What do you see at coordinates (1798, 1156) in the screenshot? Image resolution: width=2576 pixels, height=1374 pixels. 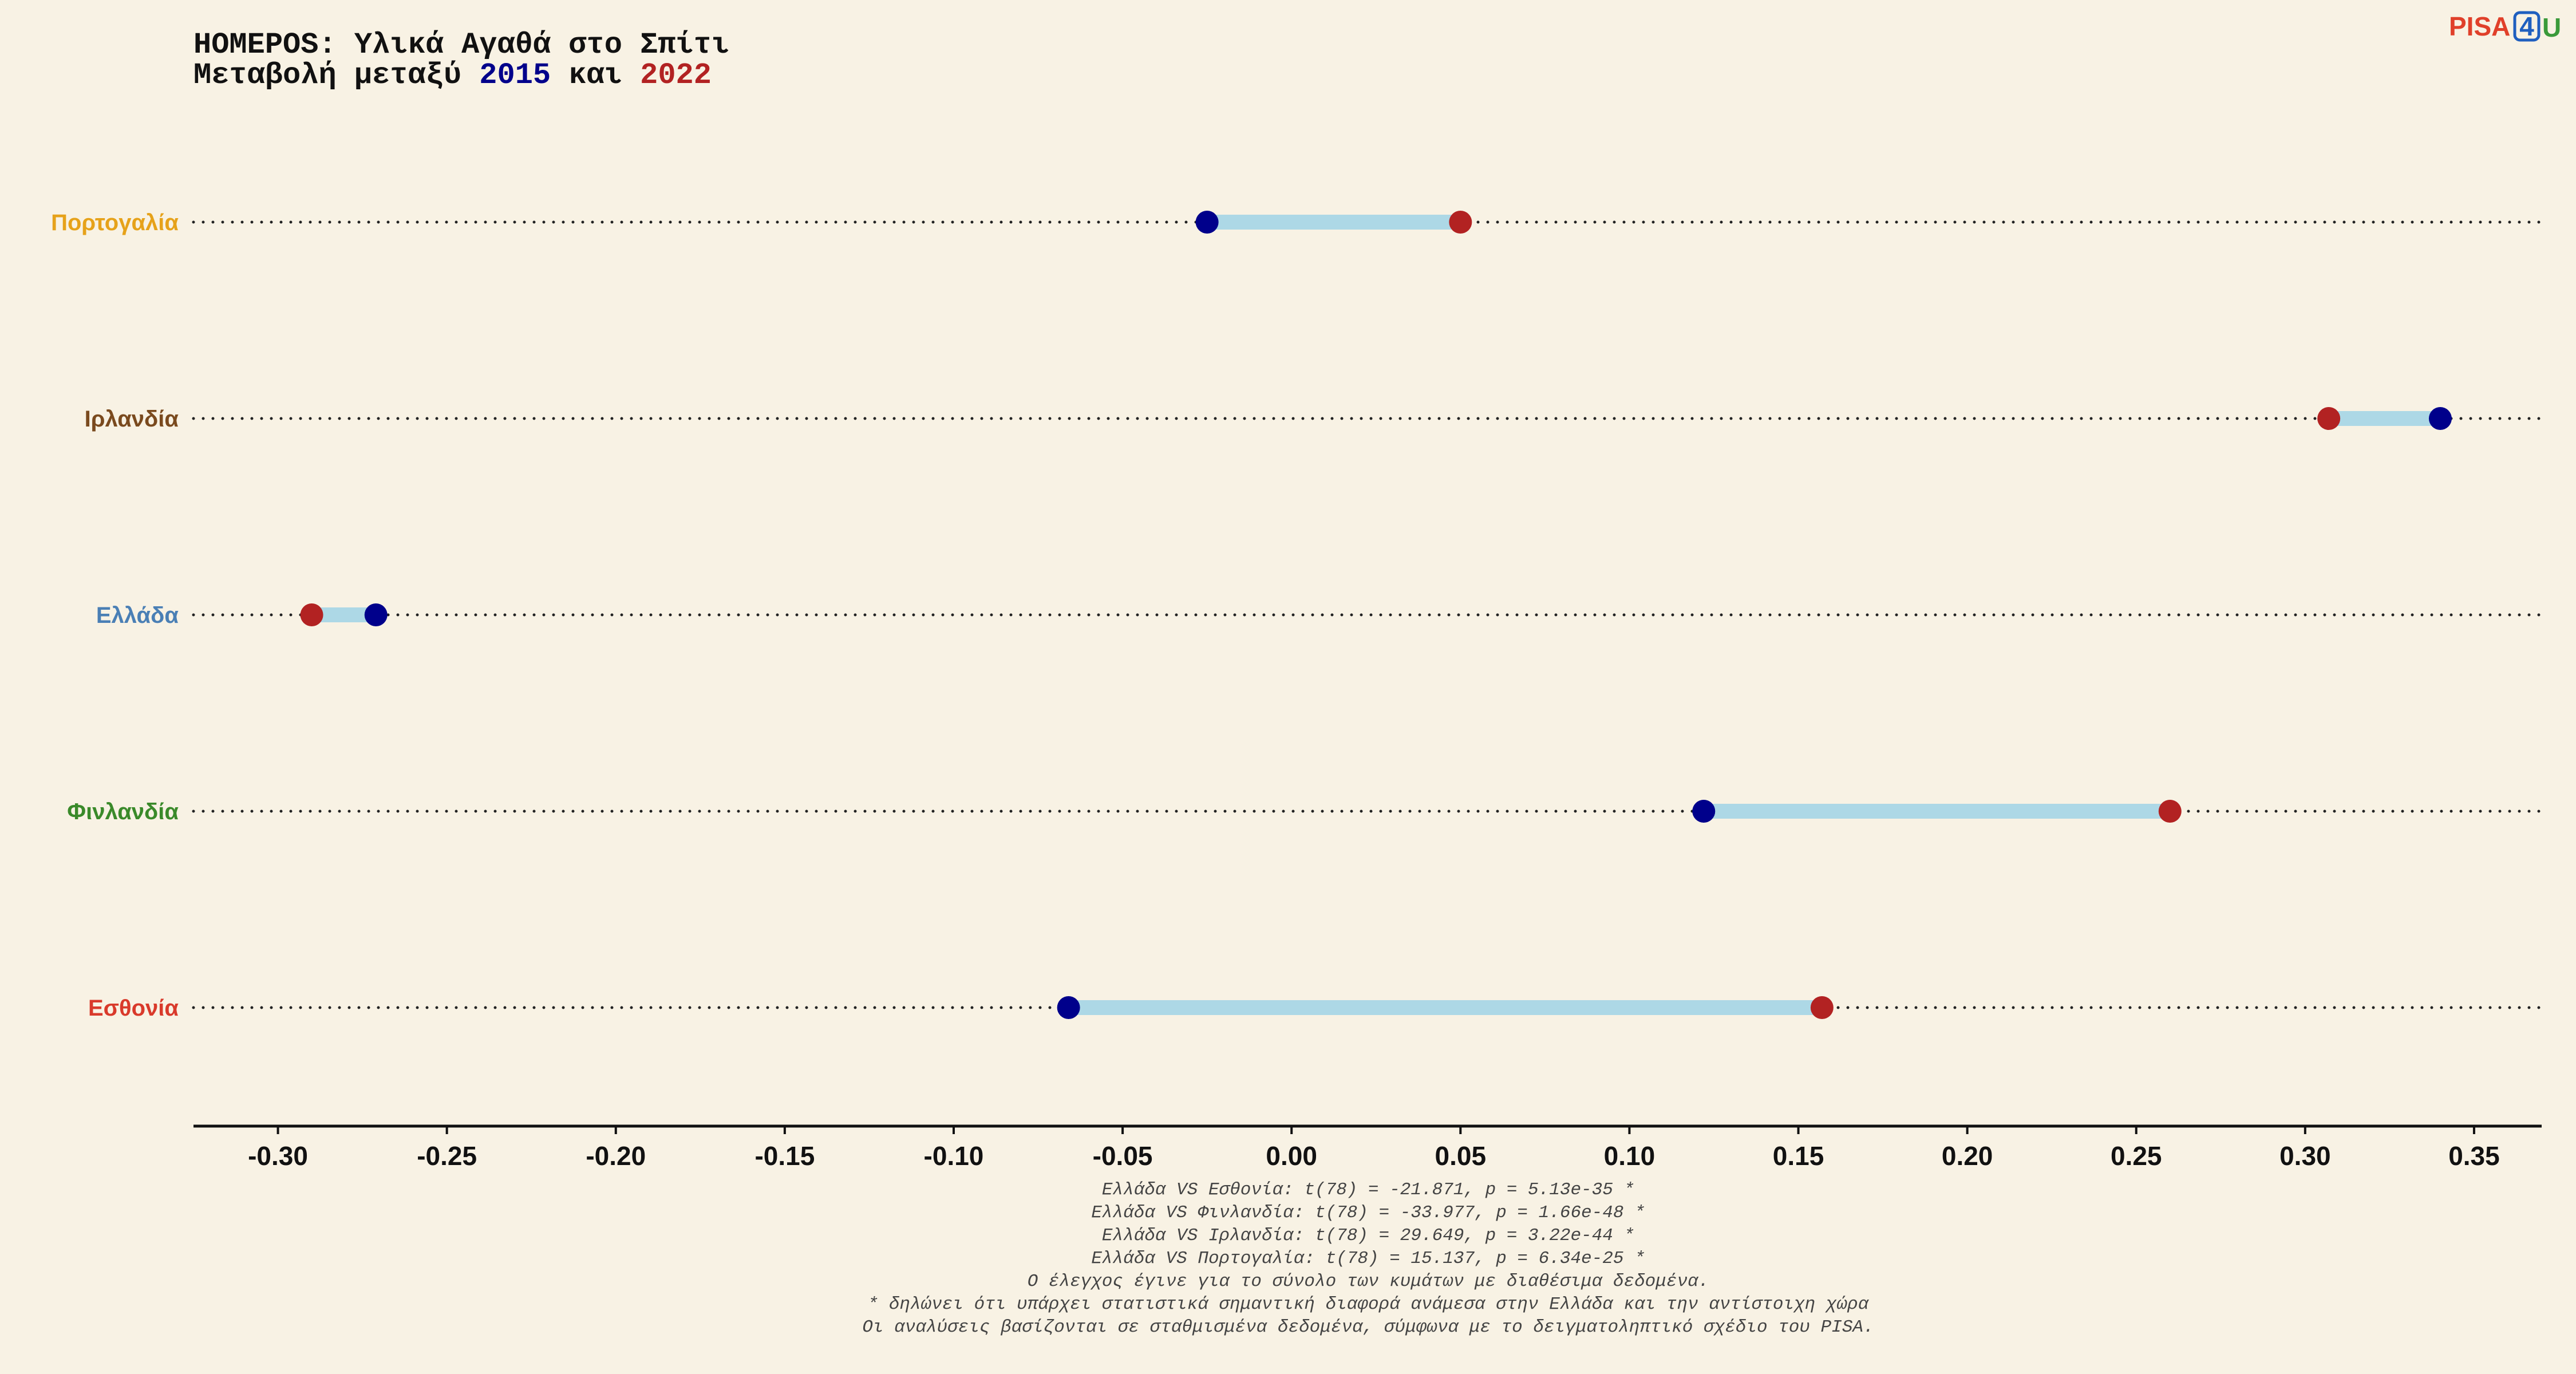 I see `x-tick-label-9: 0.15` at bounding box center [1798, 1156].